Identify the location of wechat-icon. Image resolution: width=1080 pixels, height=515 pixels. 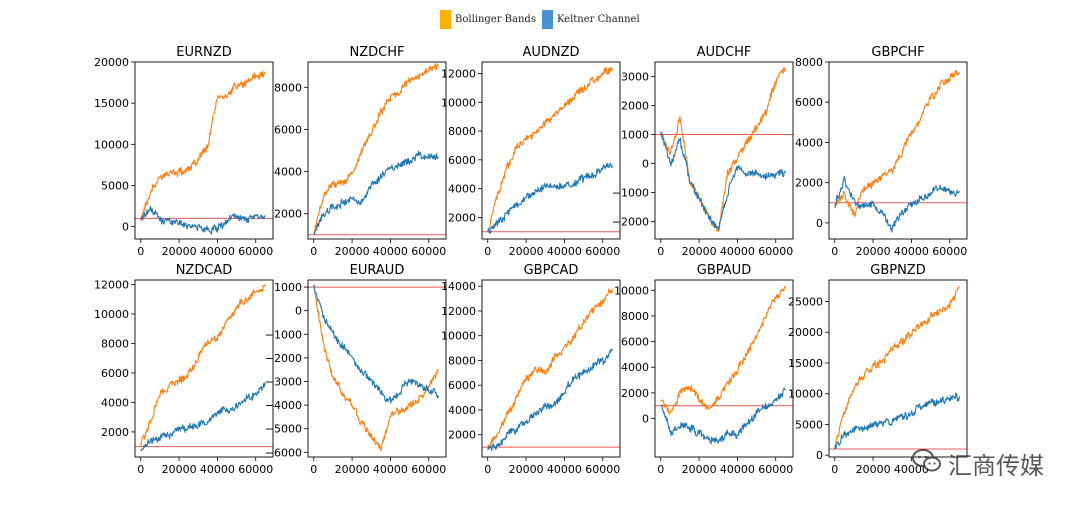
(927, 464).